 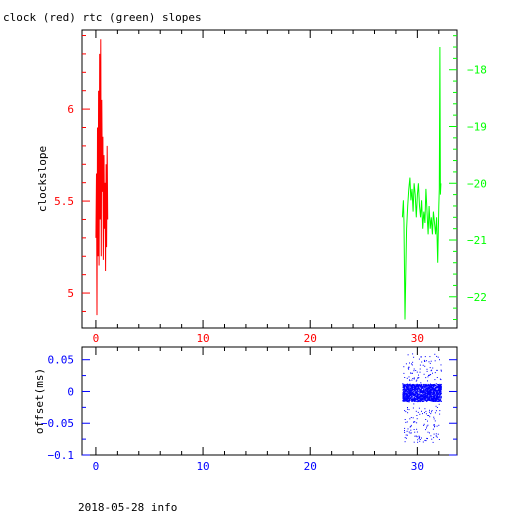 I want to click on offset-y-axis-label: offset(ms), so click(x=39, y=401).